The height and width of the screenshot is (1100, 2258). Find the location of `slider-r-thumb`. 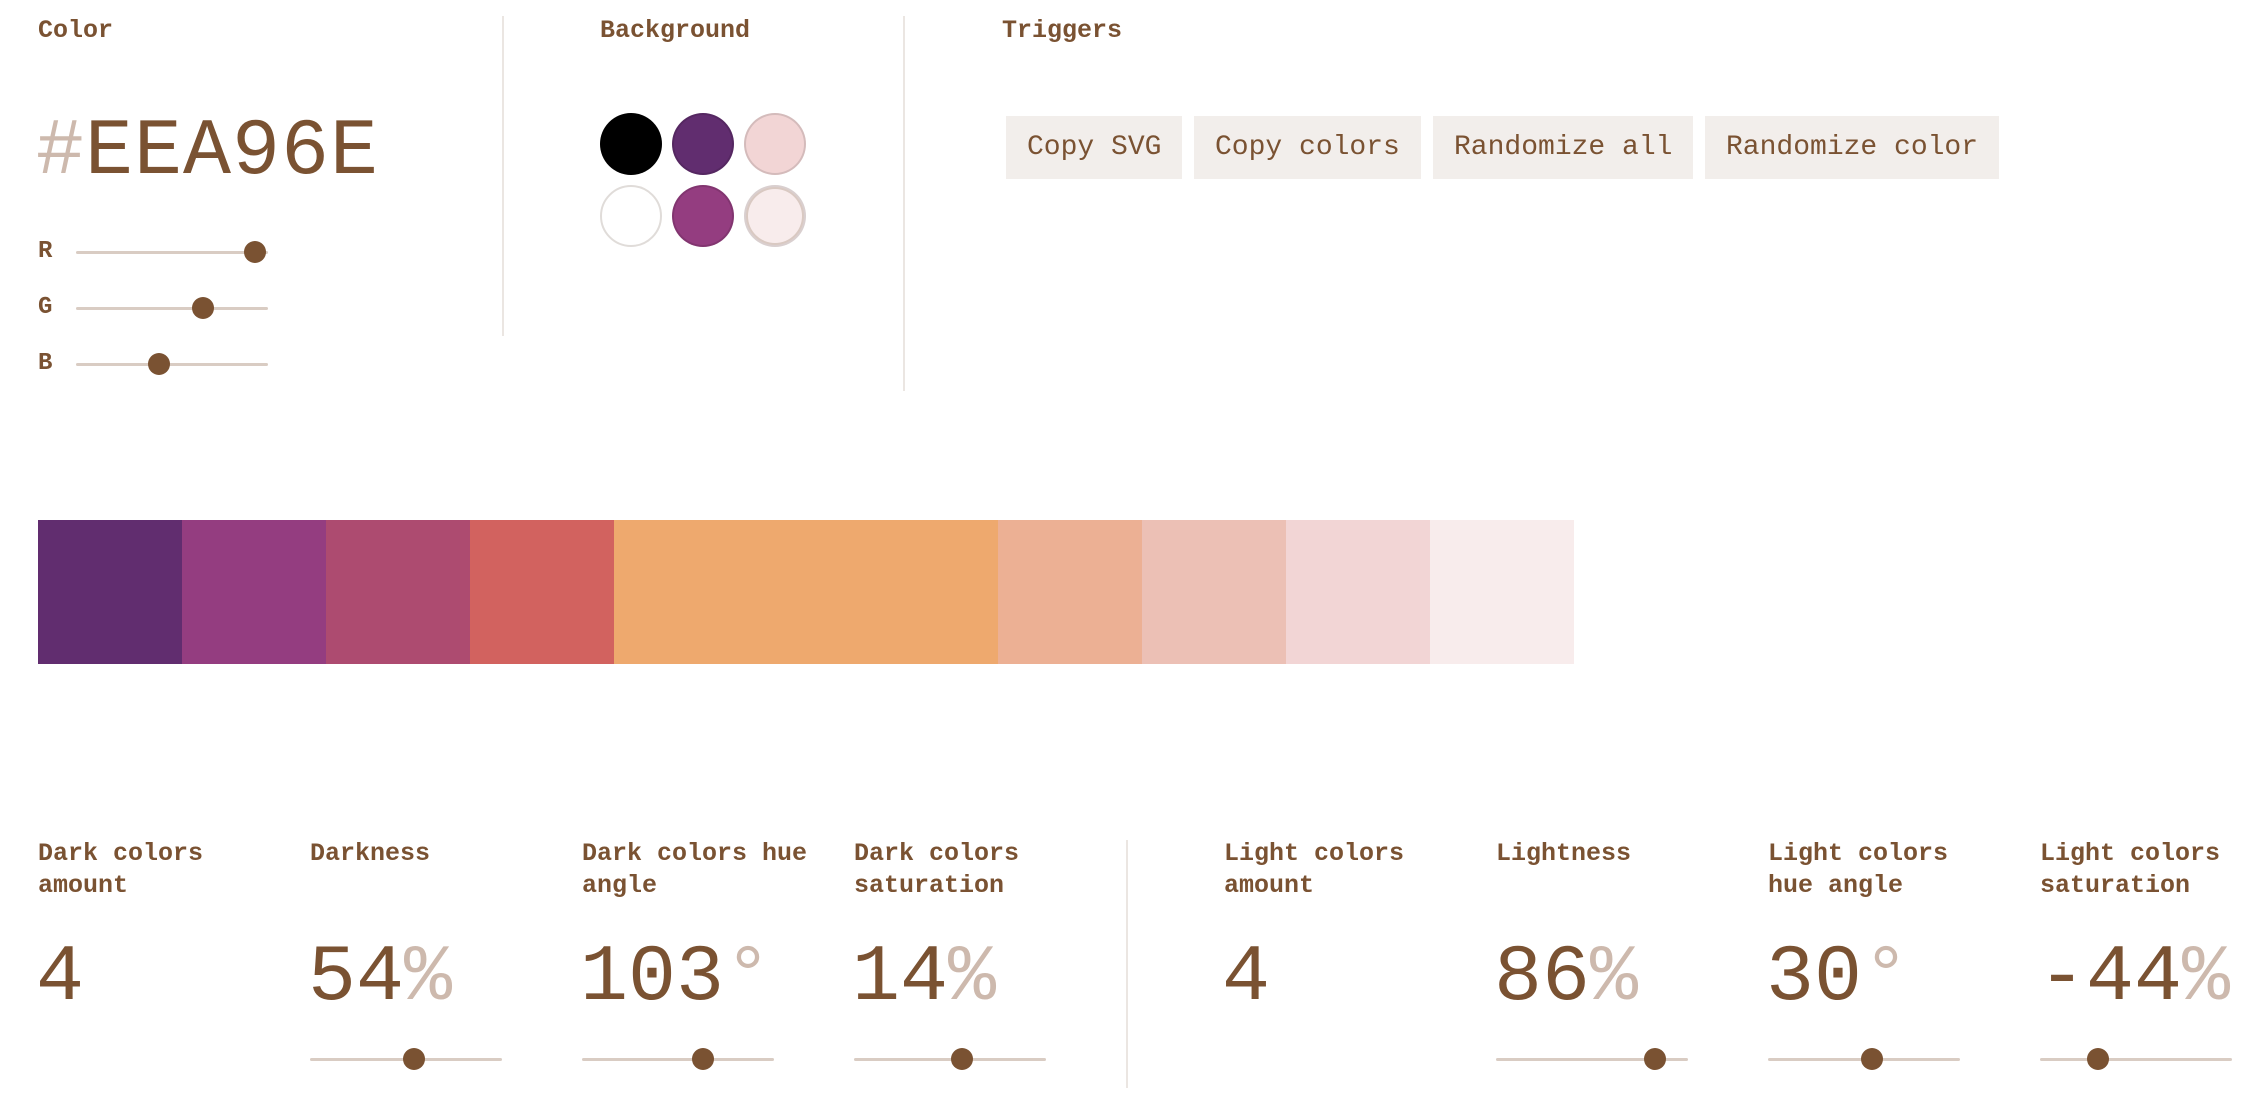

slider-r-thumb is located at coordinates (255, 252).